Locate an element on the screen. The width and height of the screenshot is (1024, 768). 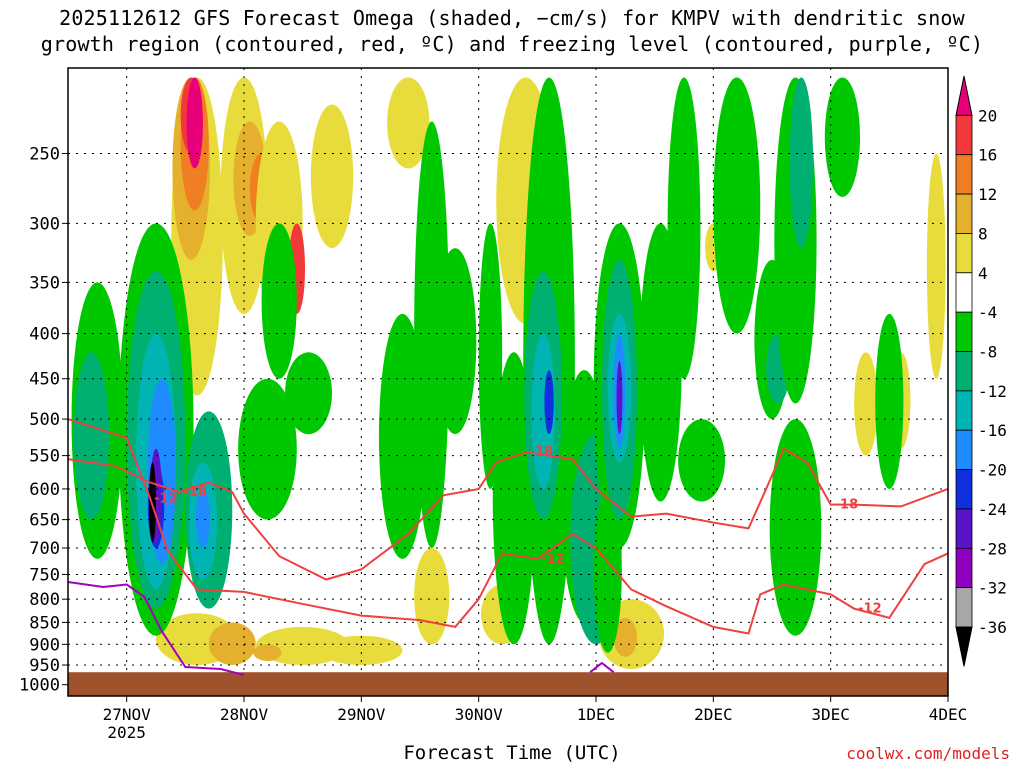
x-tick-label: 27NOV is located at coordinates (127, 714).